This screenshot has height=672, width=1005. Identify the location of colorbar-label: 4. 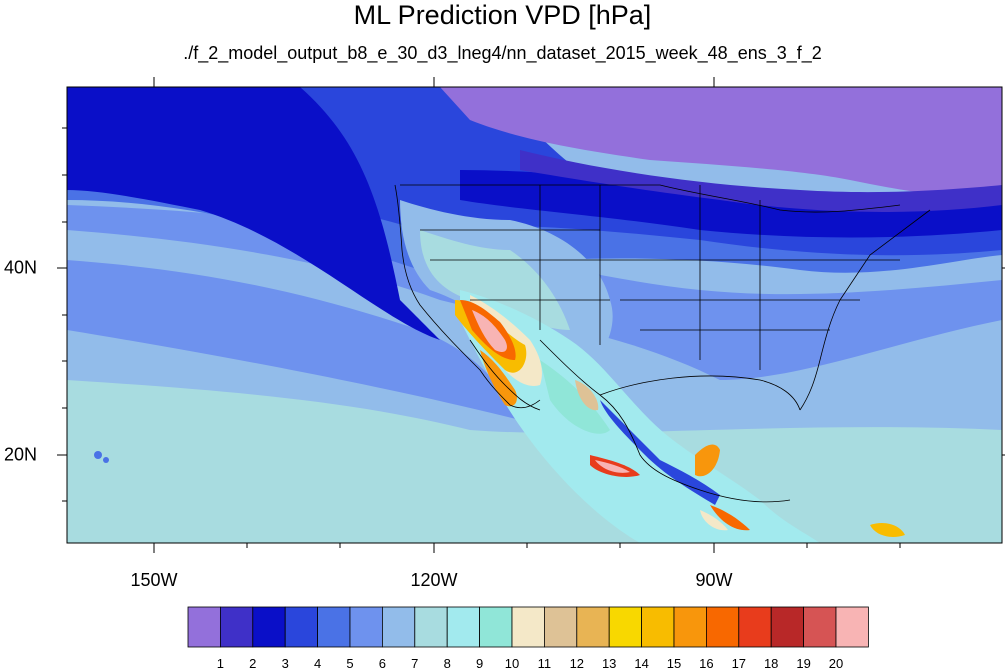
(317, 663).